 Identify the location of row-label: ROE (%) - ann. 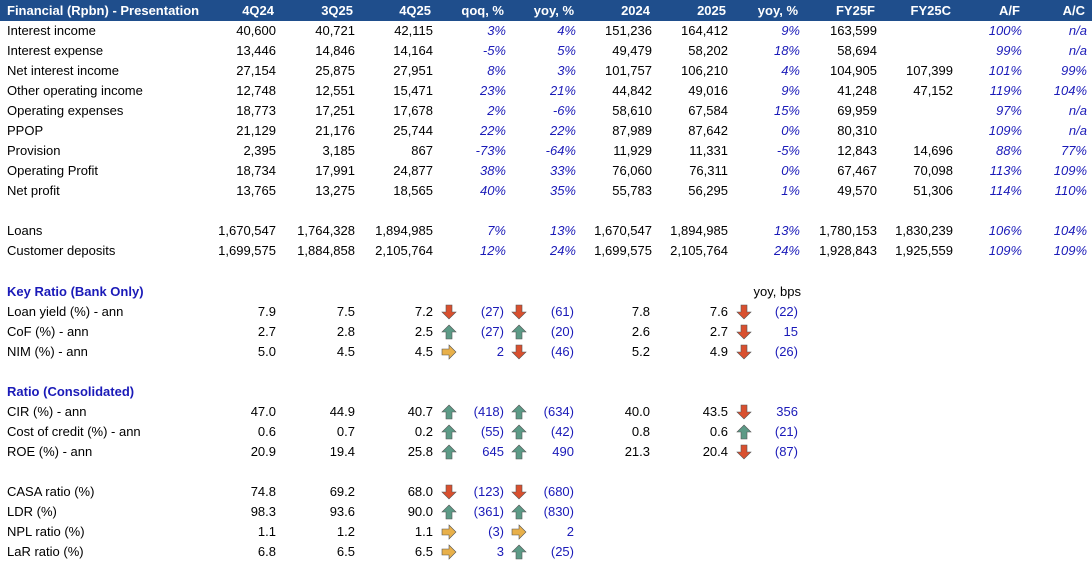
(50, 451).